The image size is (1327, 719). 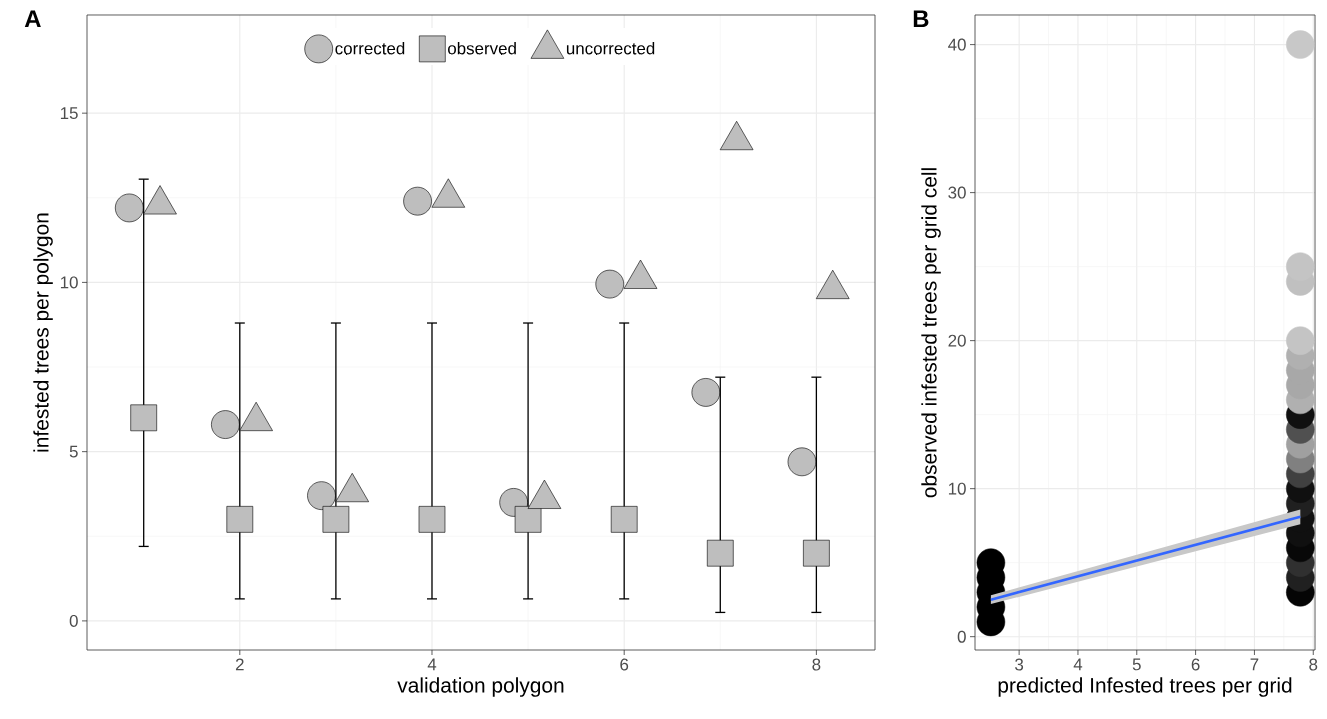 What do you see at coordinates (921, 18) in the screenshot?
I see `chart-title: B` at bounding box center [921, 18].